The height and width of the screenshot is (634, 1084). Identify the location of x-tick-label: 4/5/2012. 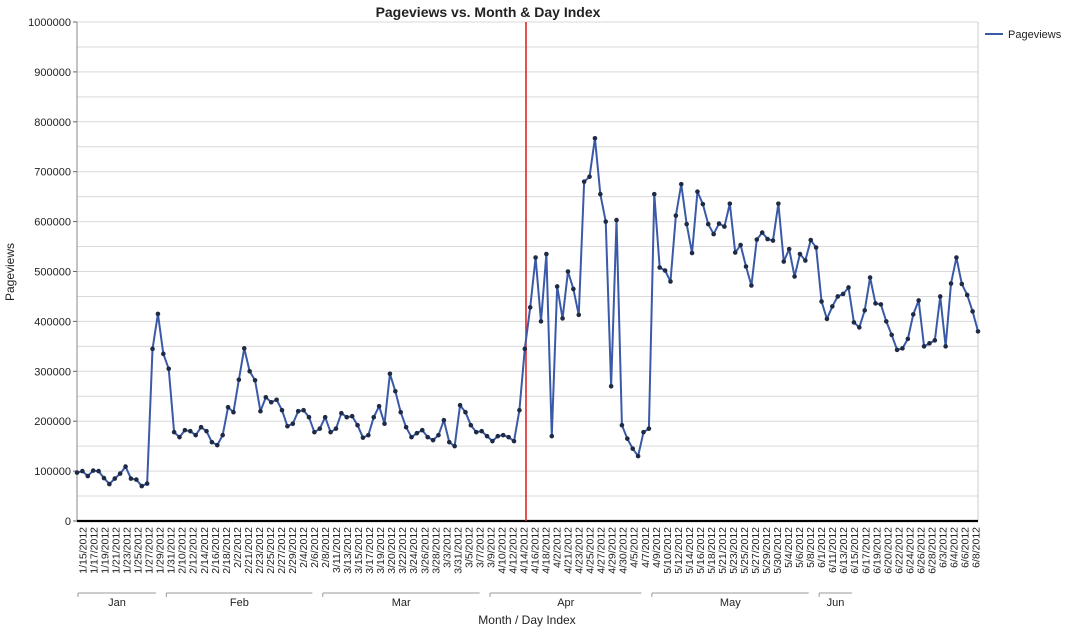
(635, 547).